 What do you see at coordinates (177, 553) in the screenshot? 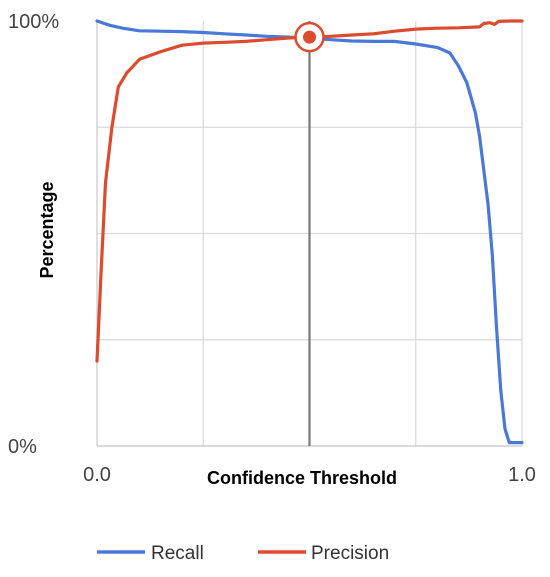
I see `legend-label-recall: Recall` at bounding box center [177, 553].